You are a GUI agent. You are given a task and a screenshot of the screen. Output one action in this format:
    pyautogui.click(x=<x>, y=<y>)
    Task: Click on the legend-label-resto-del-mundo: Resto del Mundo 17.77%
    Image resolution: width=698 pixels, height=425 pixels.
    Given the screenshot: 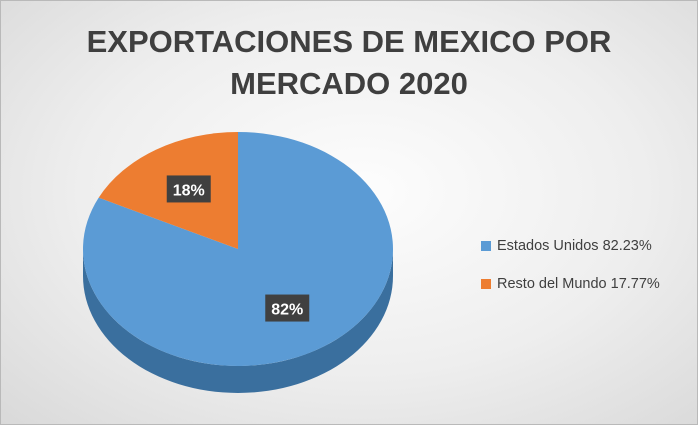 What is the action you would take?
    pyautogui.click(x=578, y=284)
    